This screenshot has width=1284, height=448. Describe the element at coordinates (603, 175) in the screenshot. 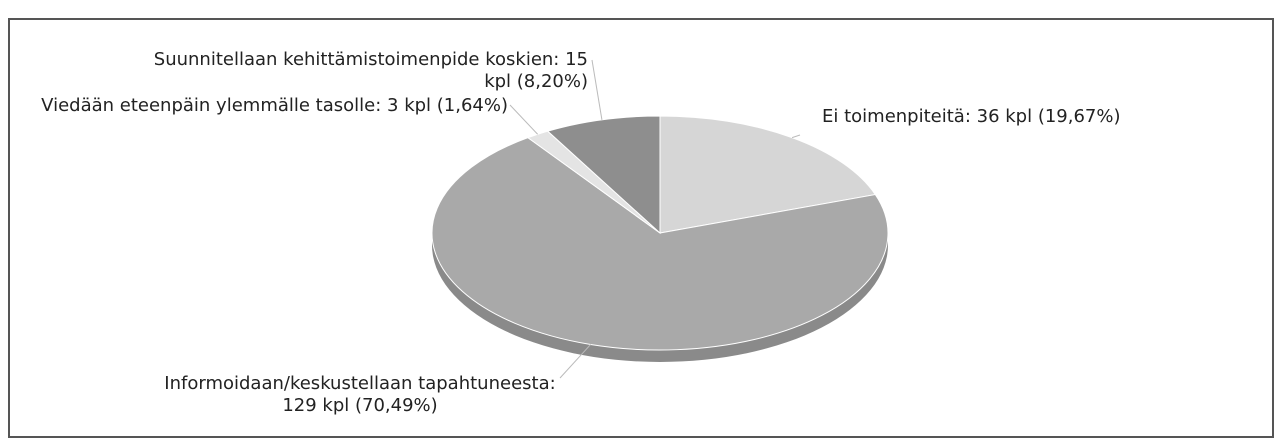

I see `pie-slice` at that location.